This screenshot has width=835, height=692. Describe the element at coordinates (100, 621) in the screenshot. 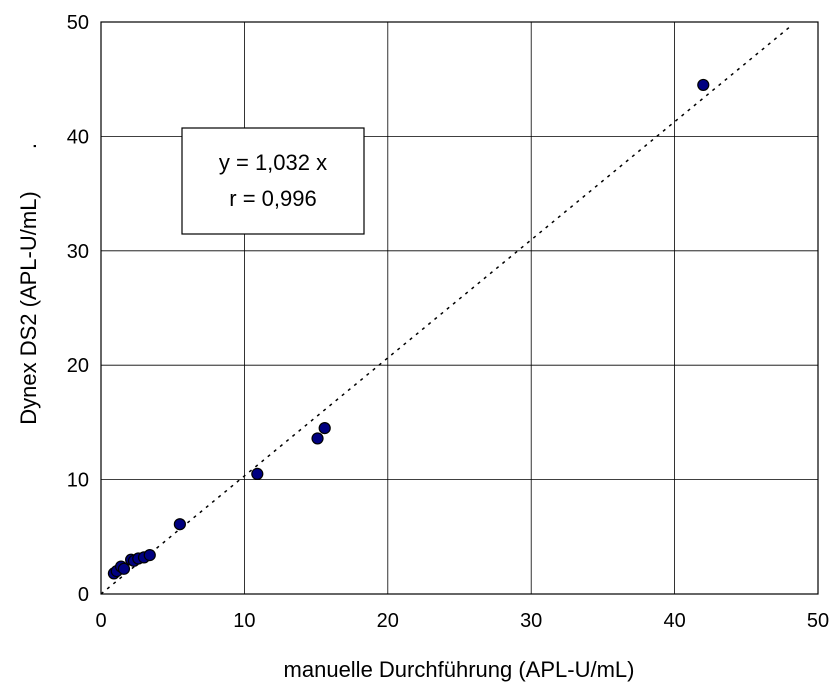

I see `x-tick-label: 0` at that location.